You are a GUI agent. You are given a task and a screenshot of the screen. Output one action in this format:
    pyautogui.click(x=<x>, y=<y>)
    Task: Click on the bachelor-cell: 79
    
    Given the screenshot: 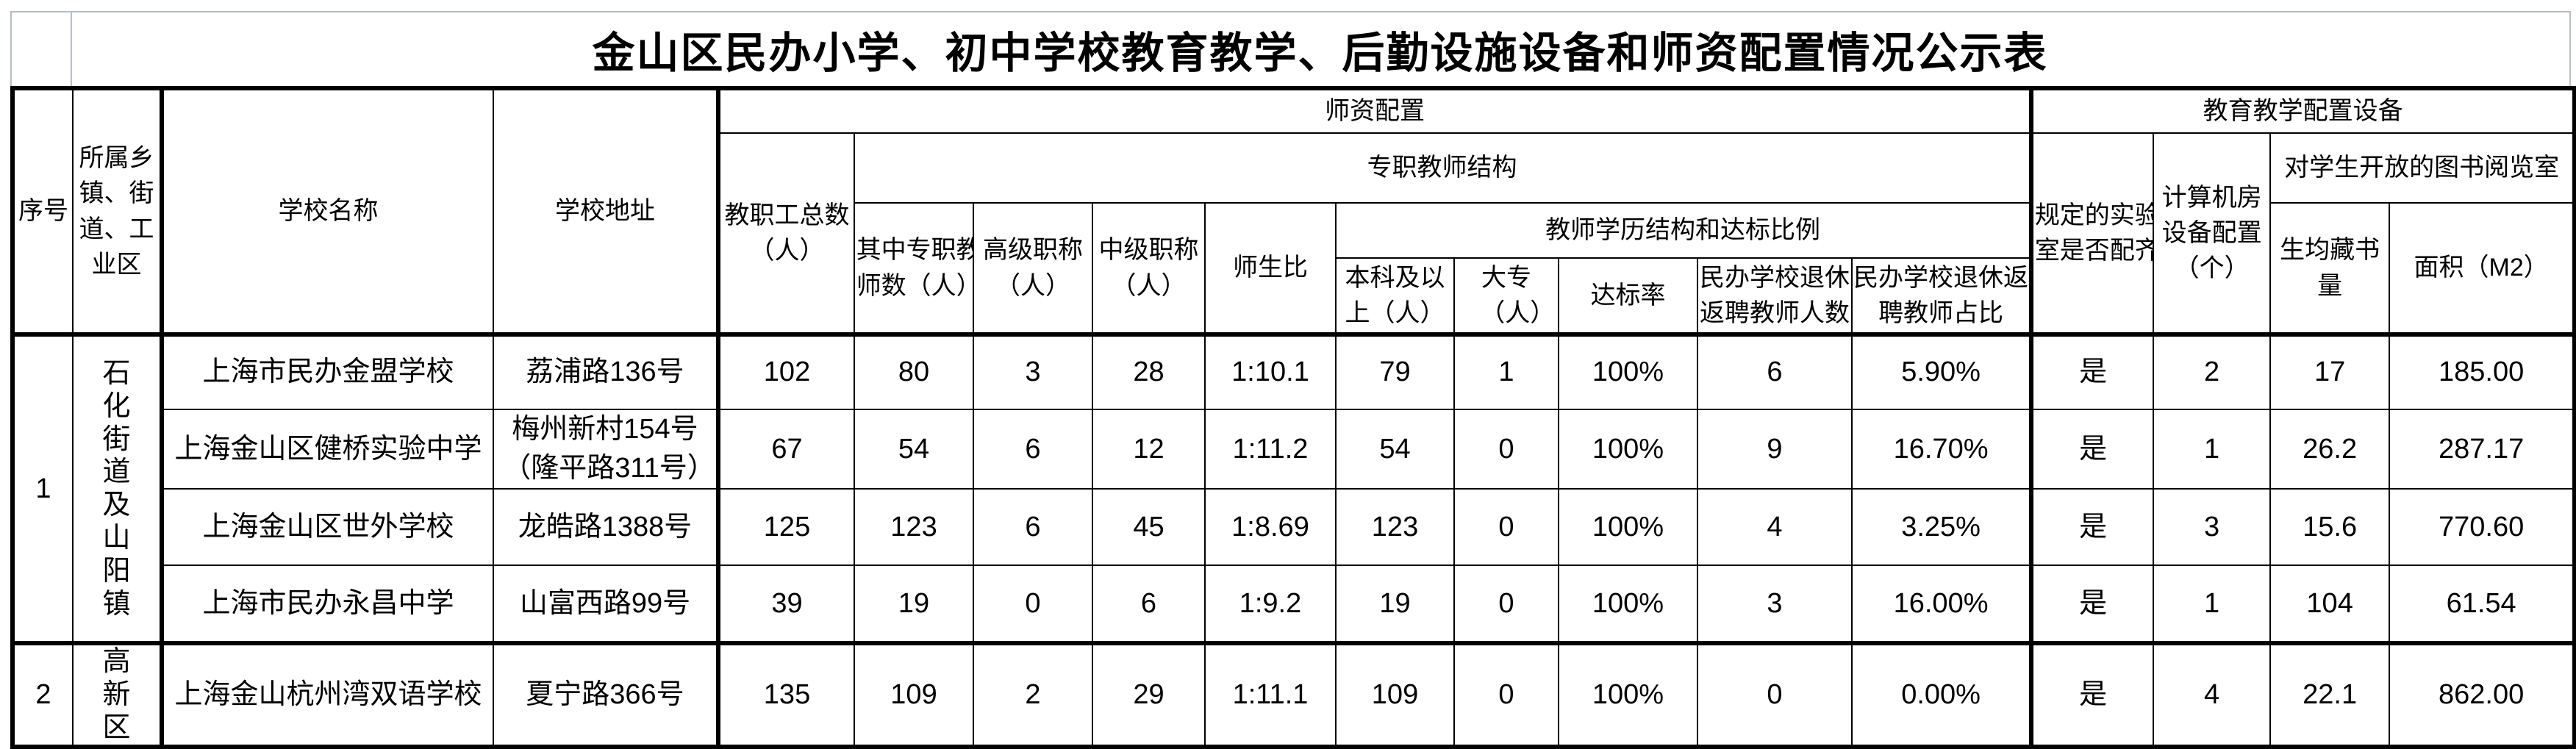 What is the action you would take?
    pyautogui.click(x=1395, y=371)
    